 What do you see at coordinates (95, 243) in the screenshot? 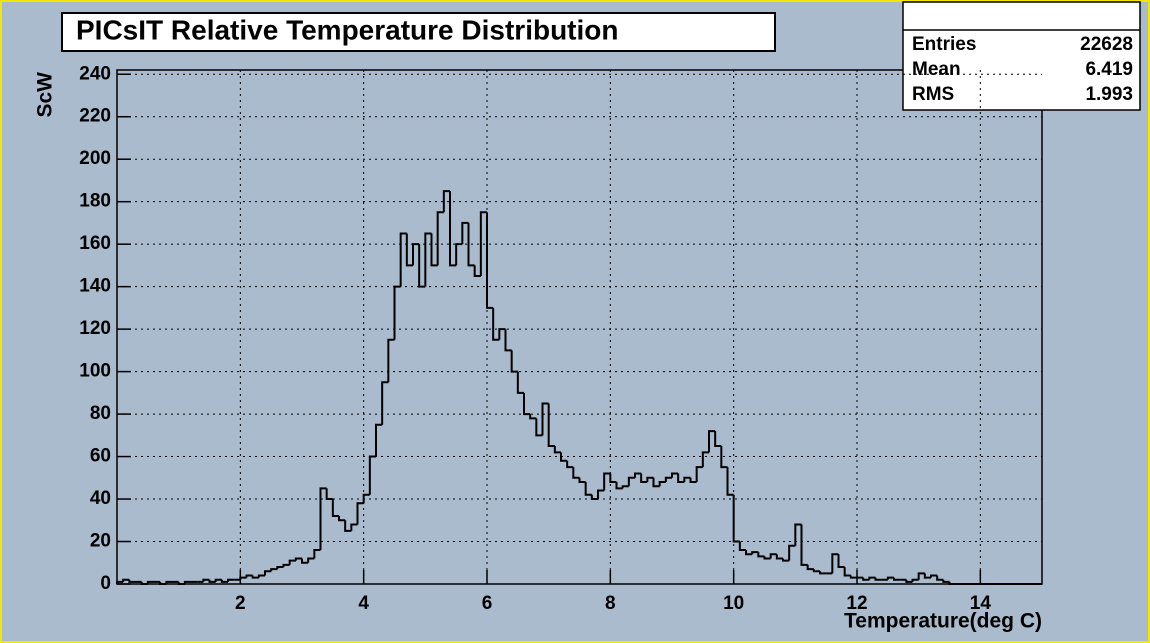
I see `y-tick-label: 160` at bounding box center [95, 243].